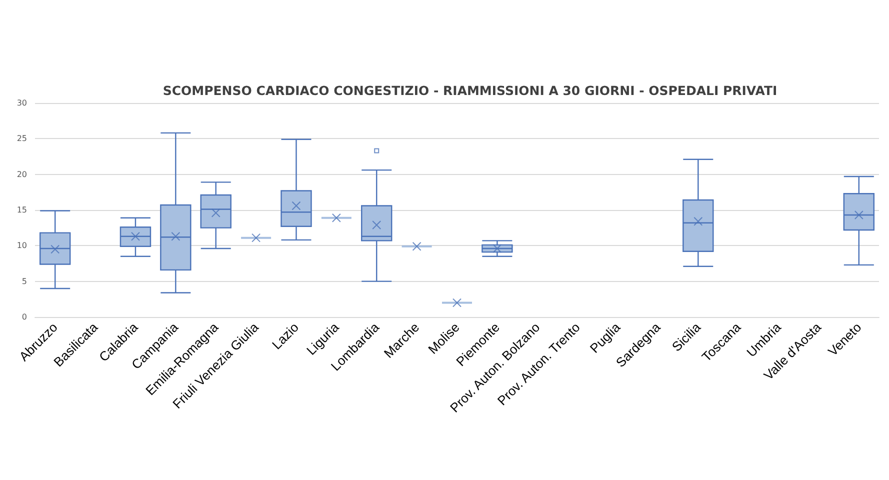 This screenshot has height=480, width=889. Describe the element at coordinates (21, 174) in the screenshot. I see `y-tick-label: 20` at that location.